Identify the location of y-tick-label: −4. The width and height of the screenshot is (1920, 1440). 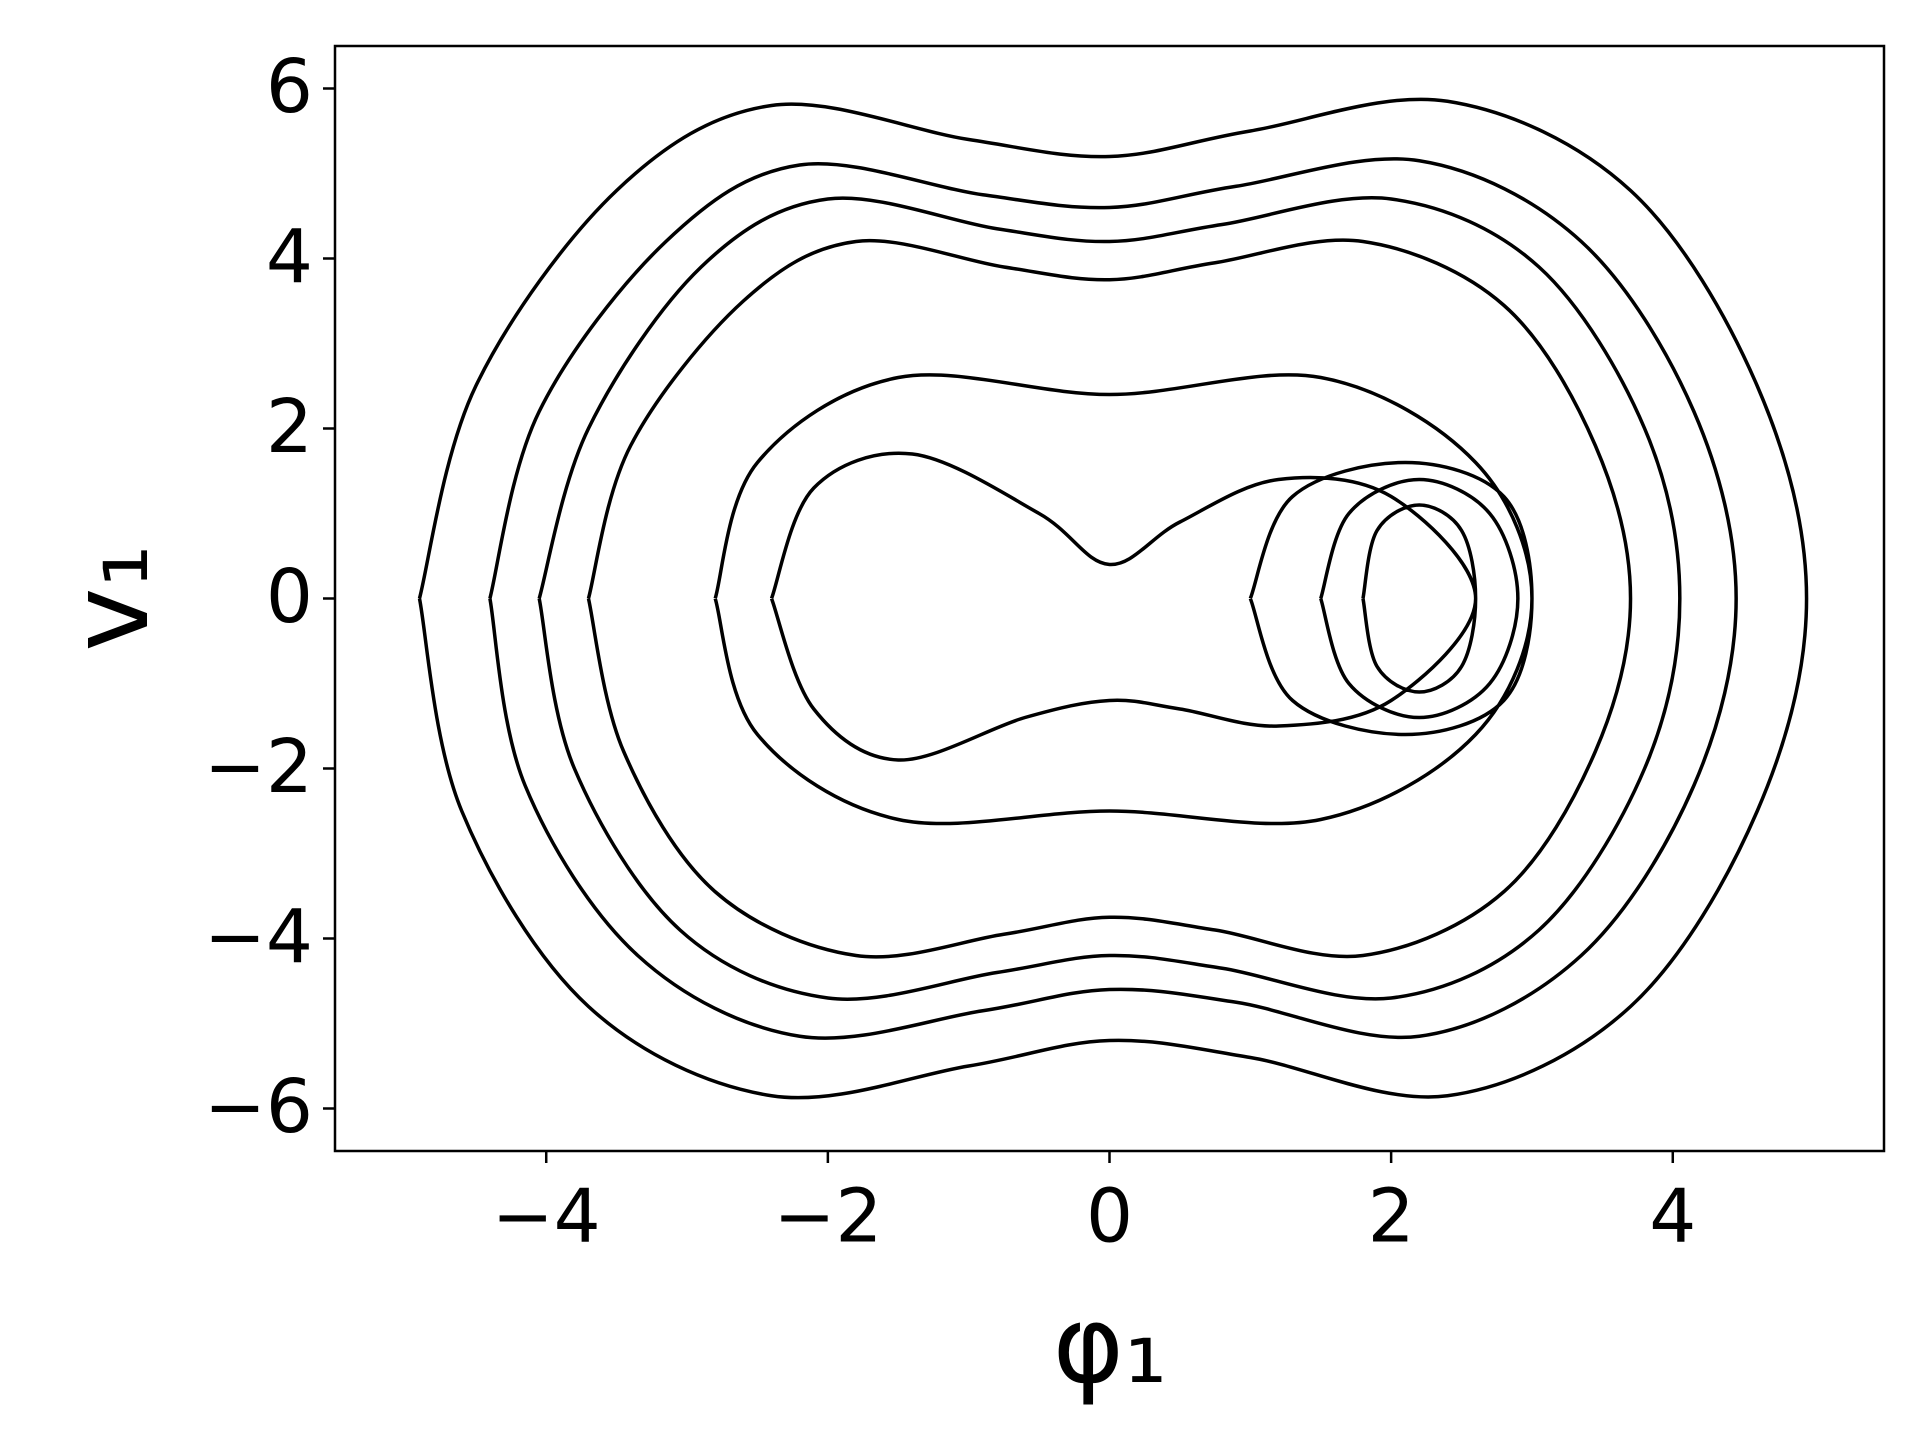
(258, 937).